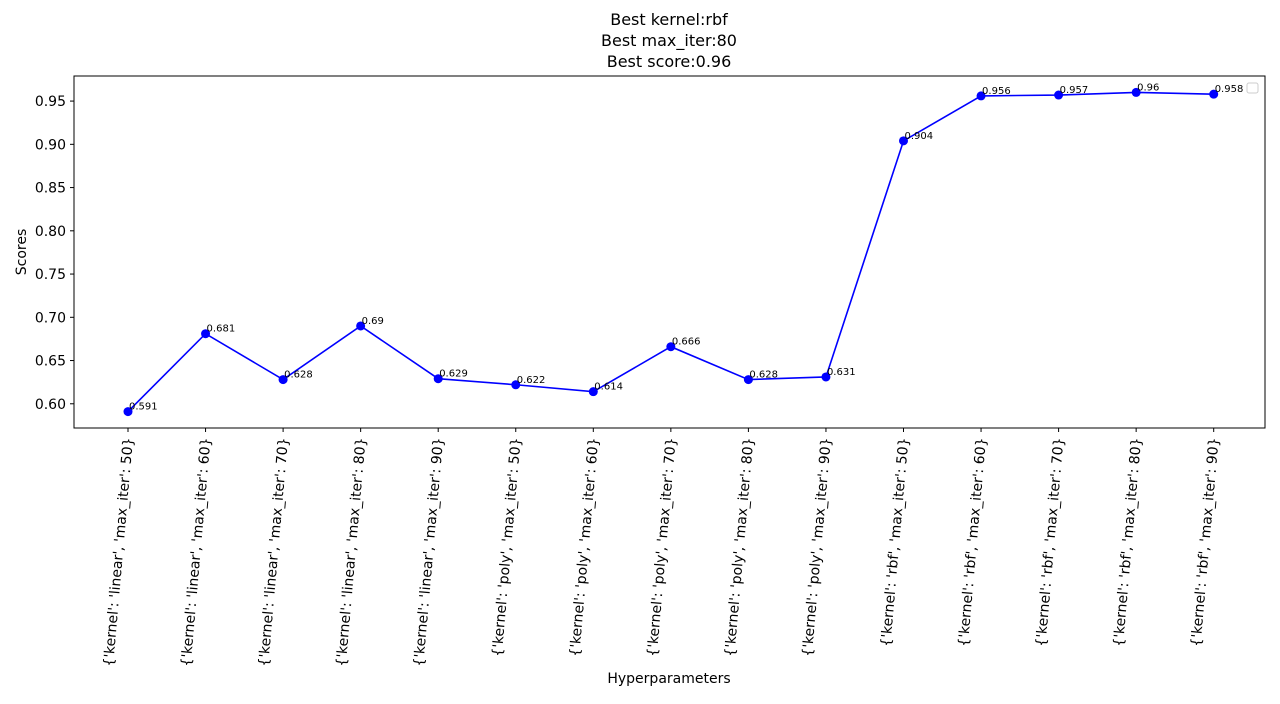  Describe the element at coordinates (143, 407) in the screenshot. I see `data-label: 0.591` at that location.